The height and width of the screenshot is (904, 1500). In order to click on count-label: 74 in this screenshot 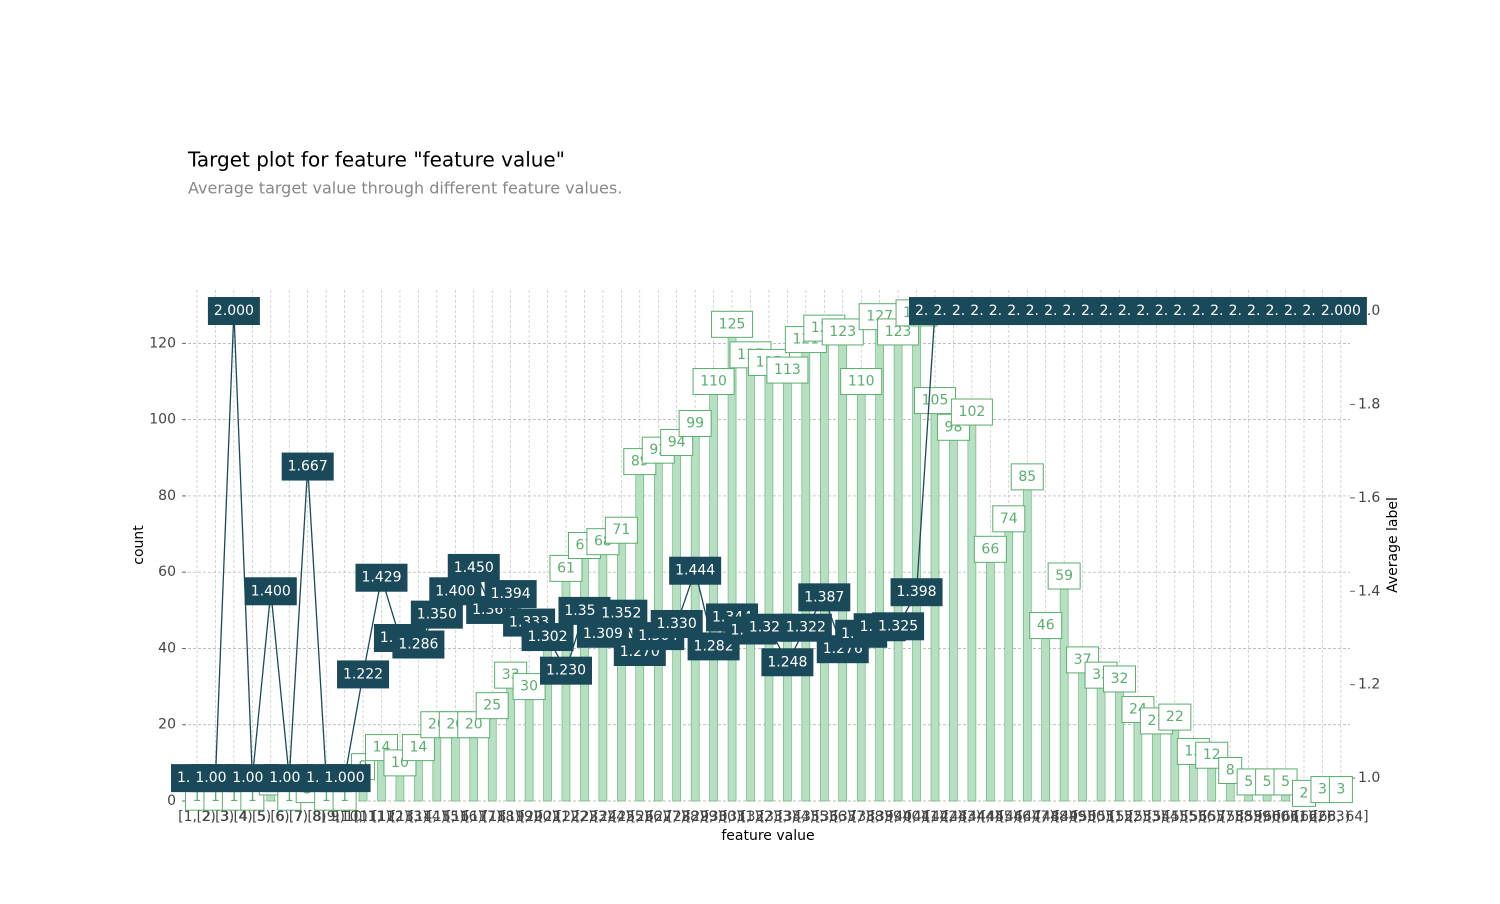, I will do `click(1009, 519)`.